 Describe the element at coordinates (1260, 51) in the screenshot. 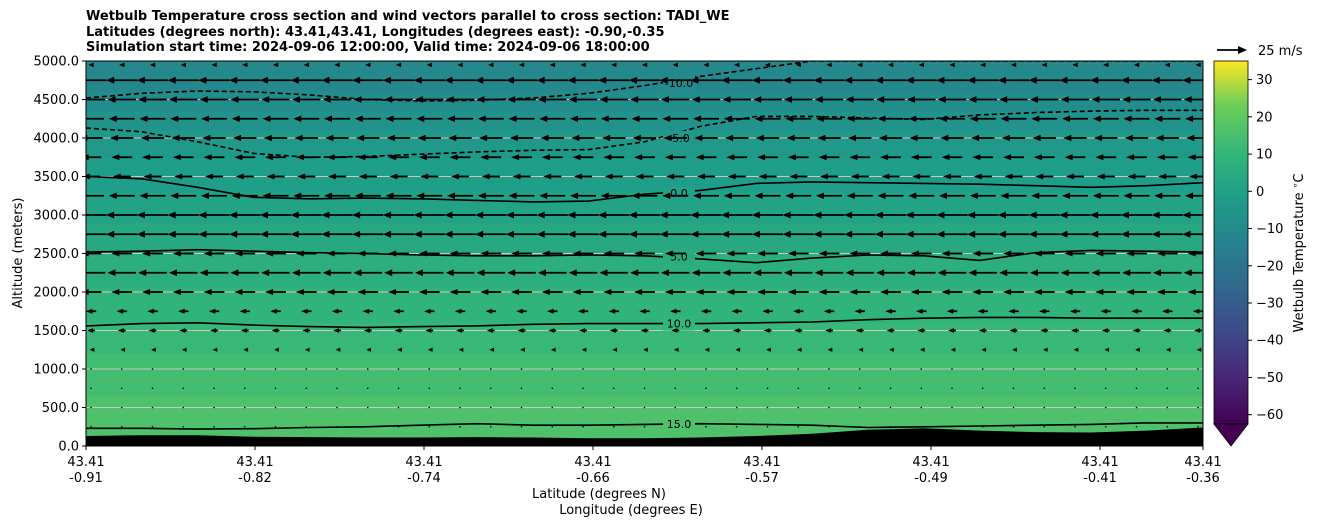

I see `wind-key: 25 m/s` at that location.